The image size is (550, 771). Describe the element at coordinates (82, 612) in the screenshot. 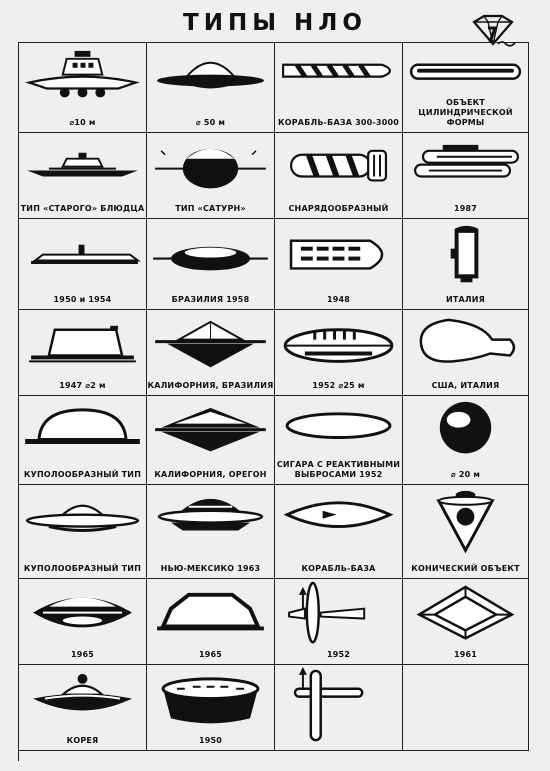

I see `lens-saucer-icon` at that location.